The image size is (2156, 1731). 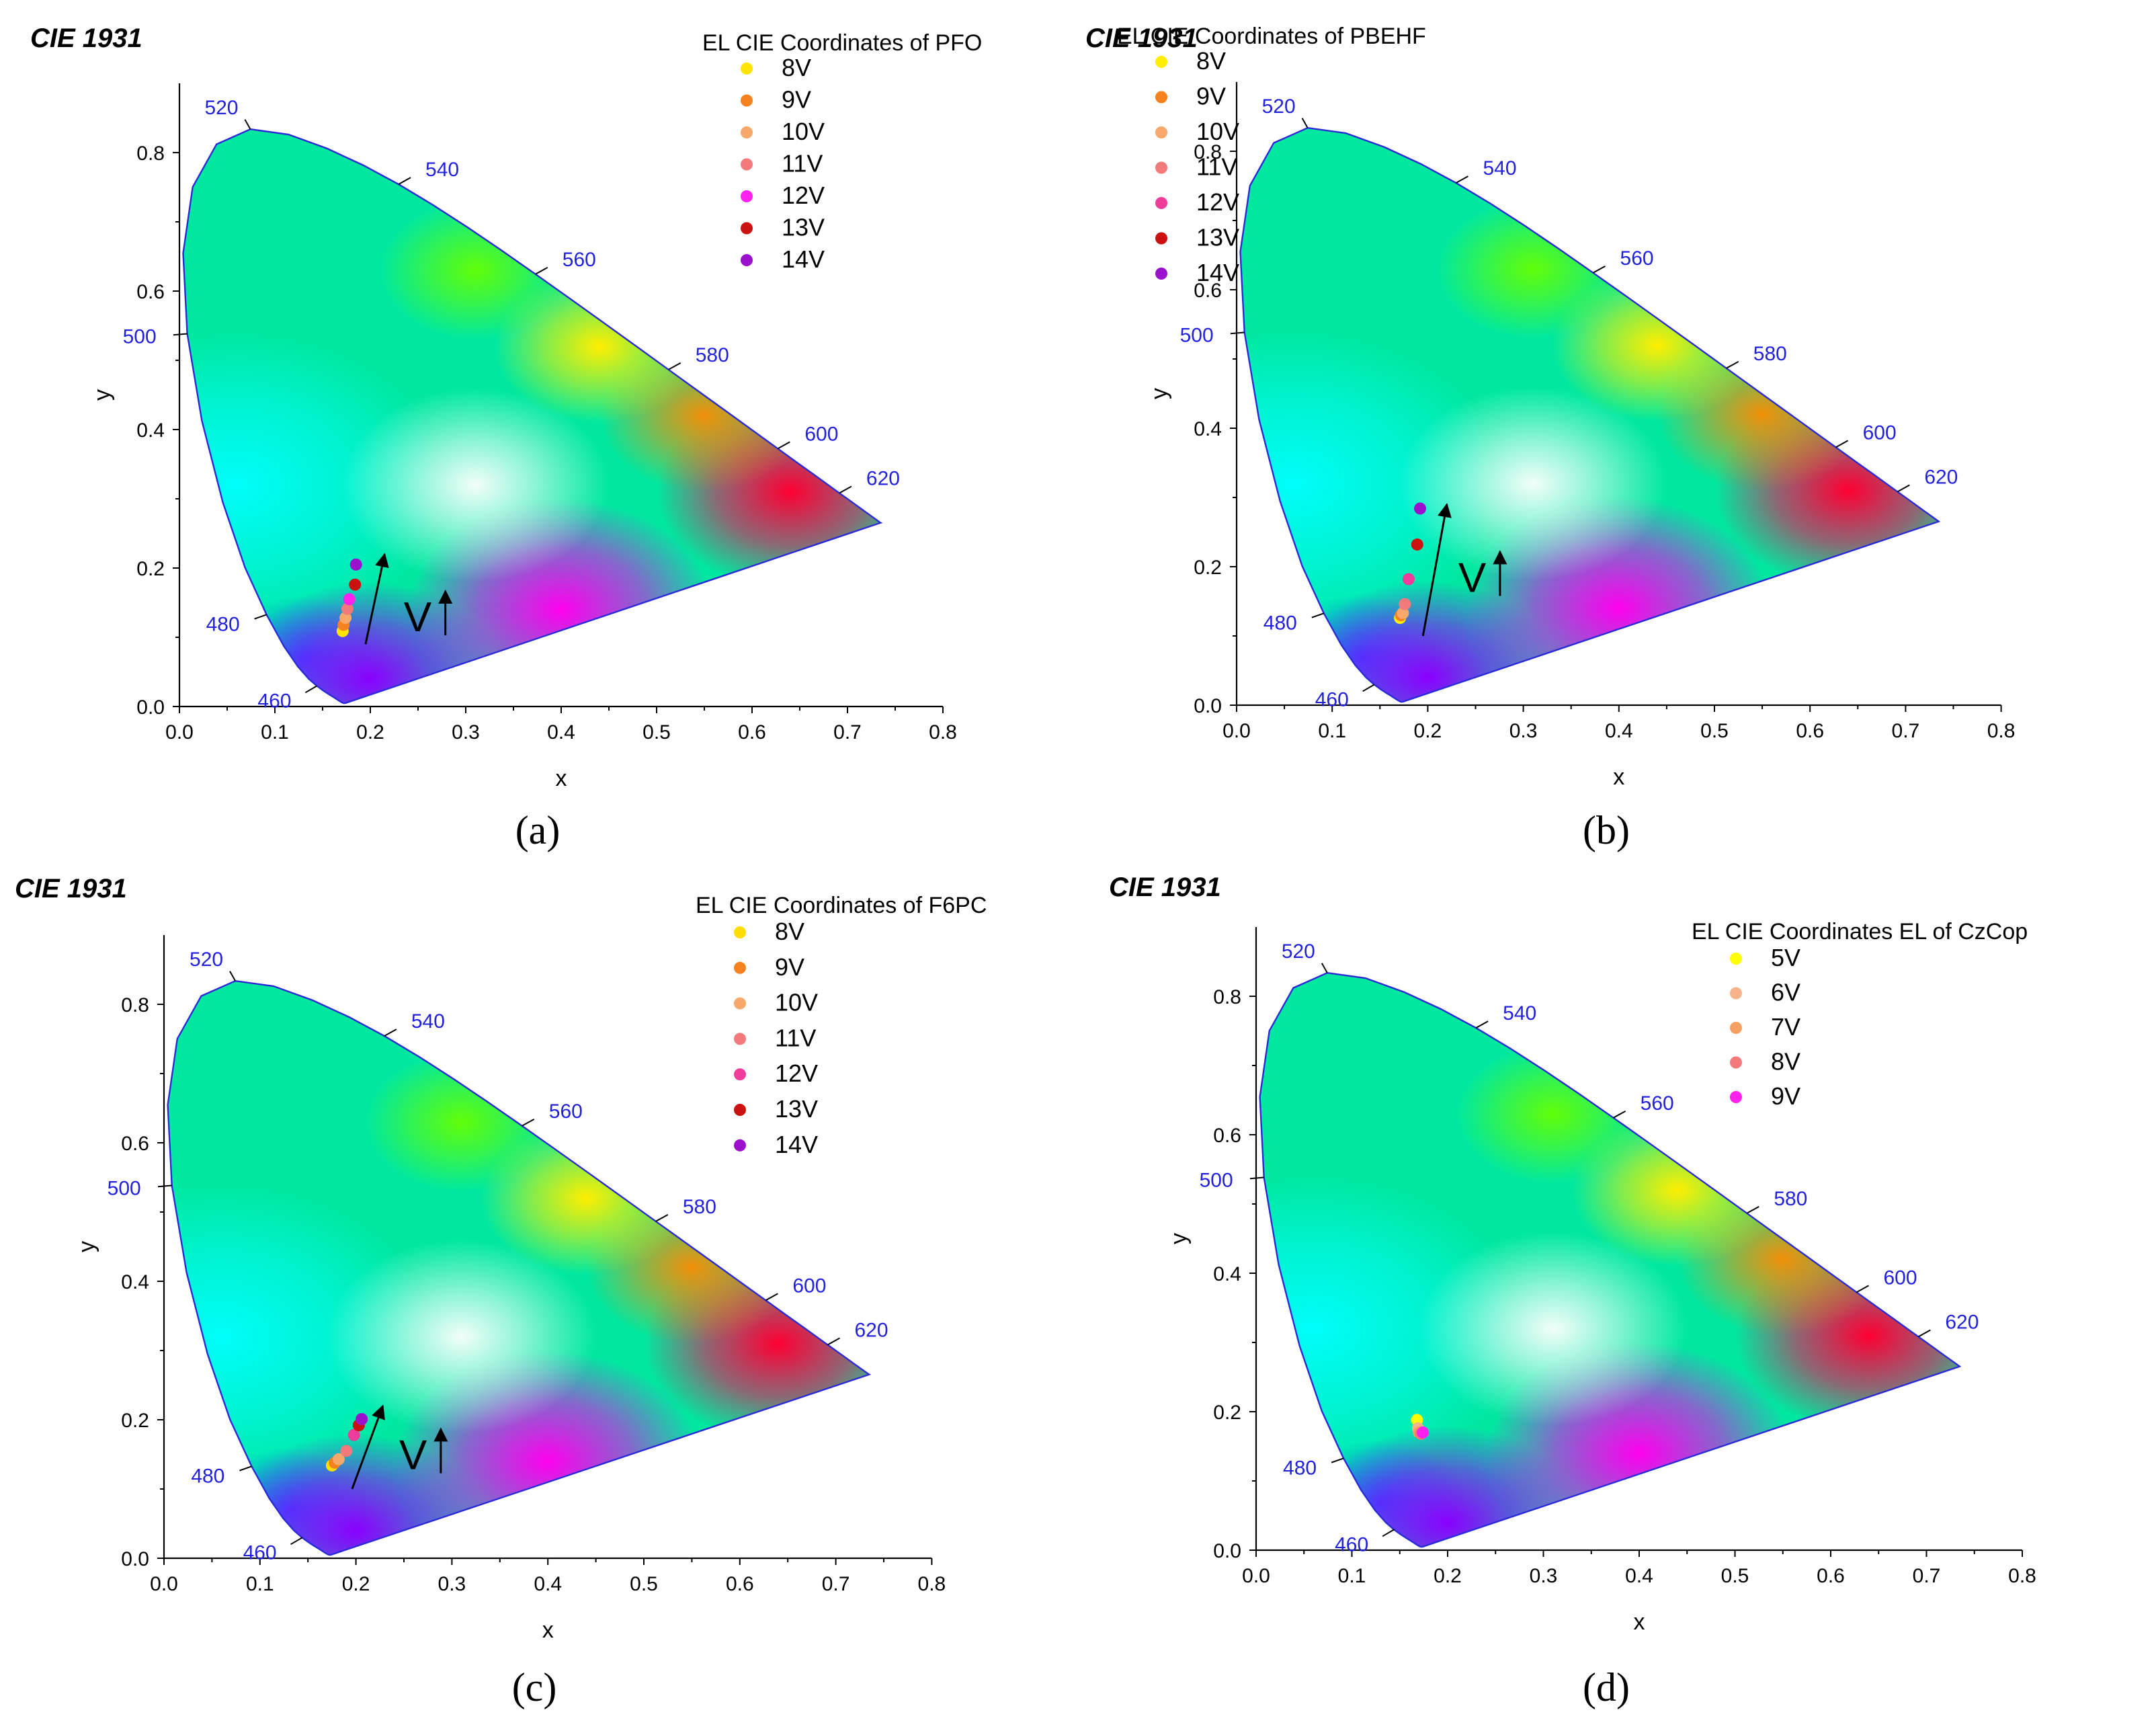 What do you see at coordinates (346, 1451) in the screenshot?
I see `data-point-11V` at bounding box center [346, 1451].